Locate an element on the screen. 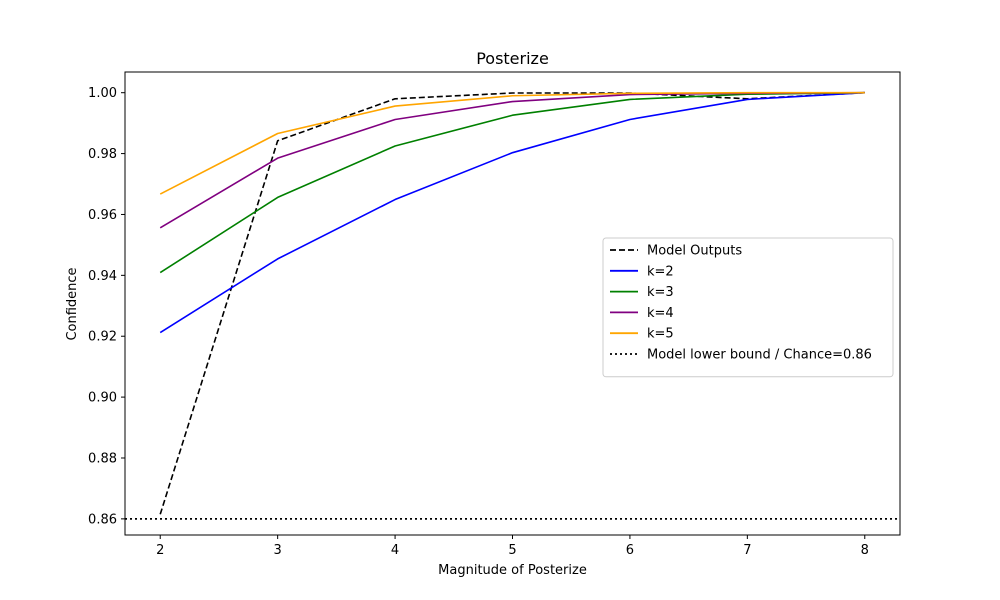  y-tick-label: 0.90 is located at coordinates (102, 398).